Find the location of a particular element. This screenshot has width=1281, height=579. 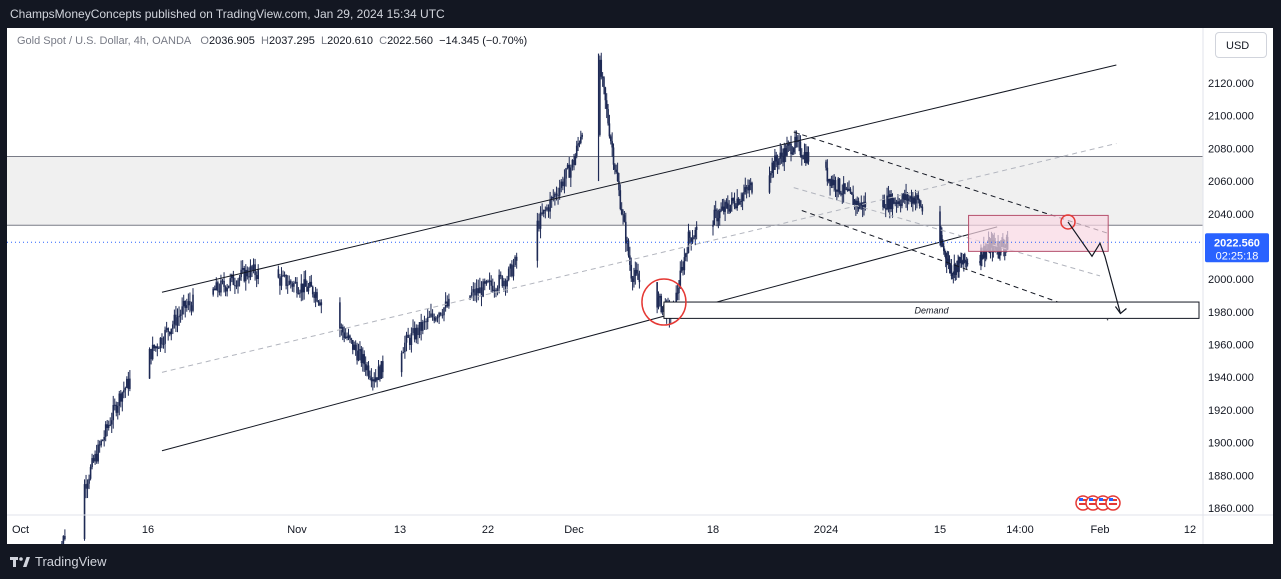

low-value: 2020.610 is located at coordinates (350, 41).